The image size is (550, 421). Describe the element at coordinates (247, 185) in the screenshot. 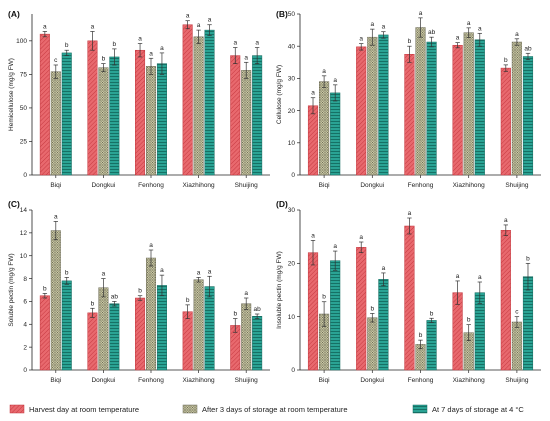

I see `x-tick-label: Shuijing` at that location.